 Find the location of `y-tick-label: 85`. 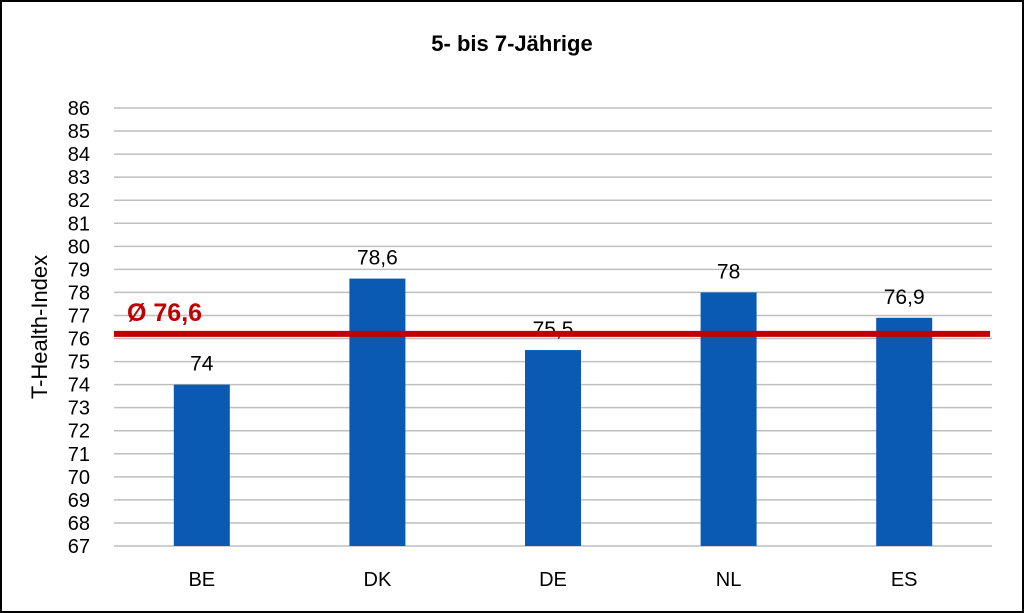

y-tick-label: 85 is located at coordinates (79, 132).